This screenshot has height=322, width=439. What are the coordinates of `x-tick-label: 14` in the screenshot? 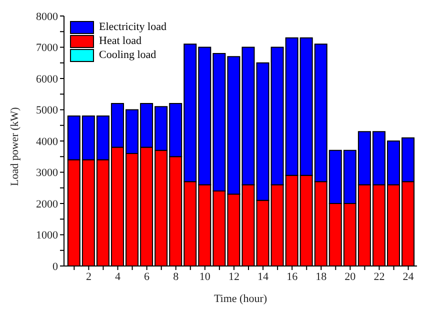 It's located at (264, 276).